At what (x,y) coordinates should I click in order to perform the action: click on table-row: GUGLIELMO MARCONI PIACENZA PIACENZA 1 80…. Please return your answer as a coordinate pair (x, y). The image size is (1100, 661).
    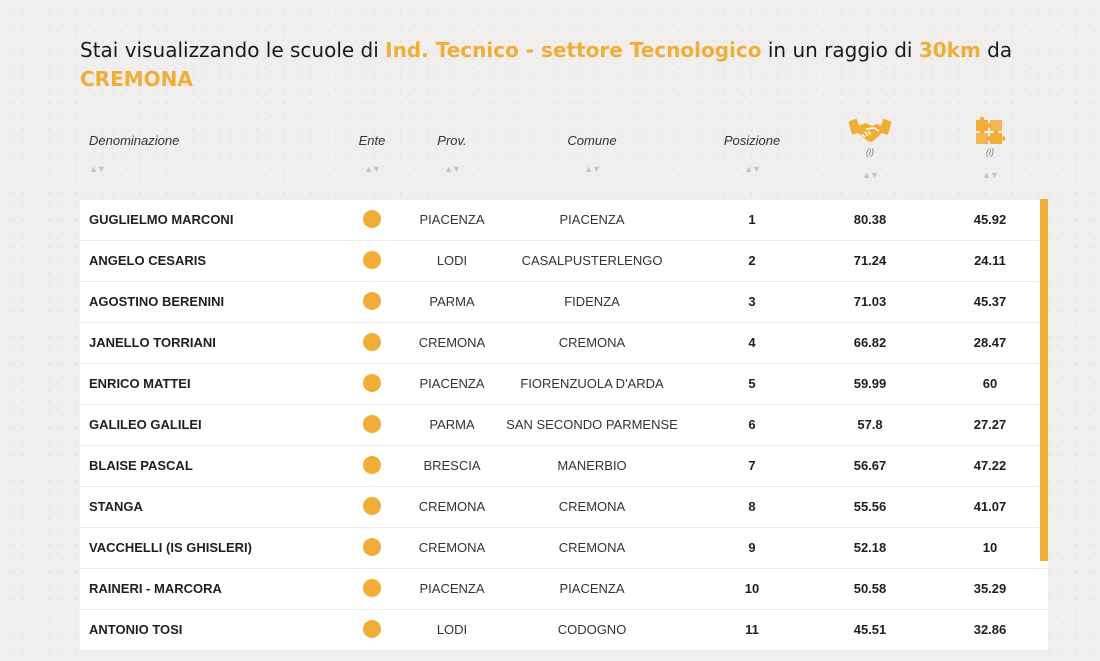
    Looking at the image, I should click on (564, 219).